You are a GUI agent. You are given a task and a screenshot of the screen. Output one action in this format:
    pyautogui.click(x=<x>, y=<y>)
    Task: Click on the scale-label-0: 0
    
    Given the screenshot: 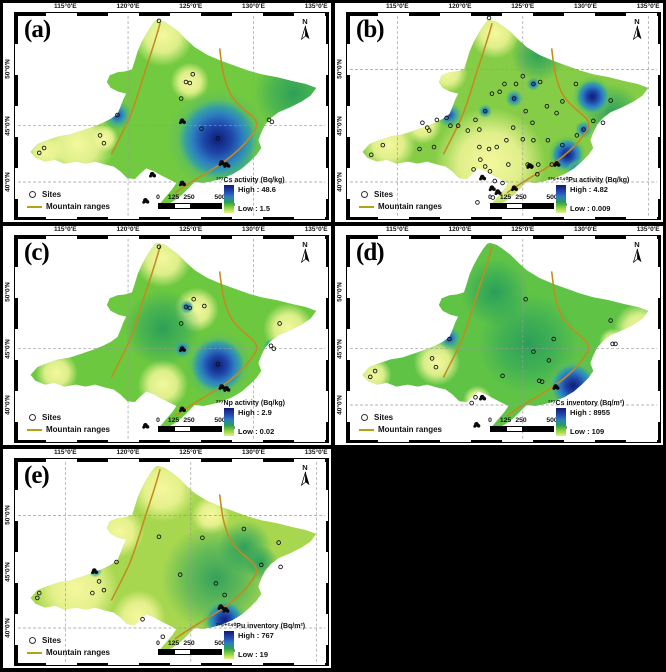 What is the action you would take?
    pyautogui.click(x=490, y=420)
    